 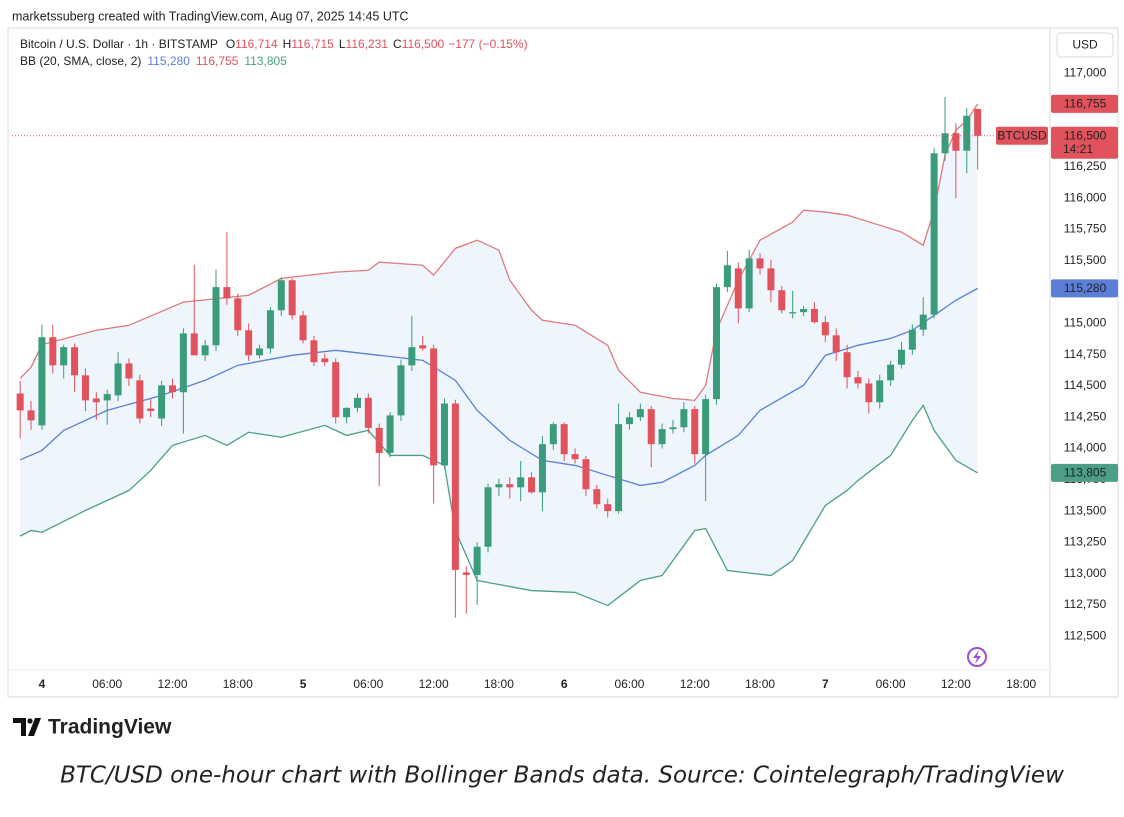 What do you see at coordinates (1085, 323) in the screenshot?
I see `y-tick-label: 115,000` at bounding box center [1085, 323].